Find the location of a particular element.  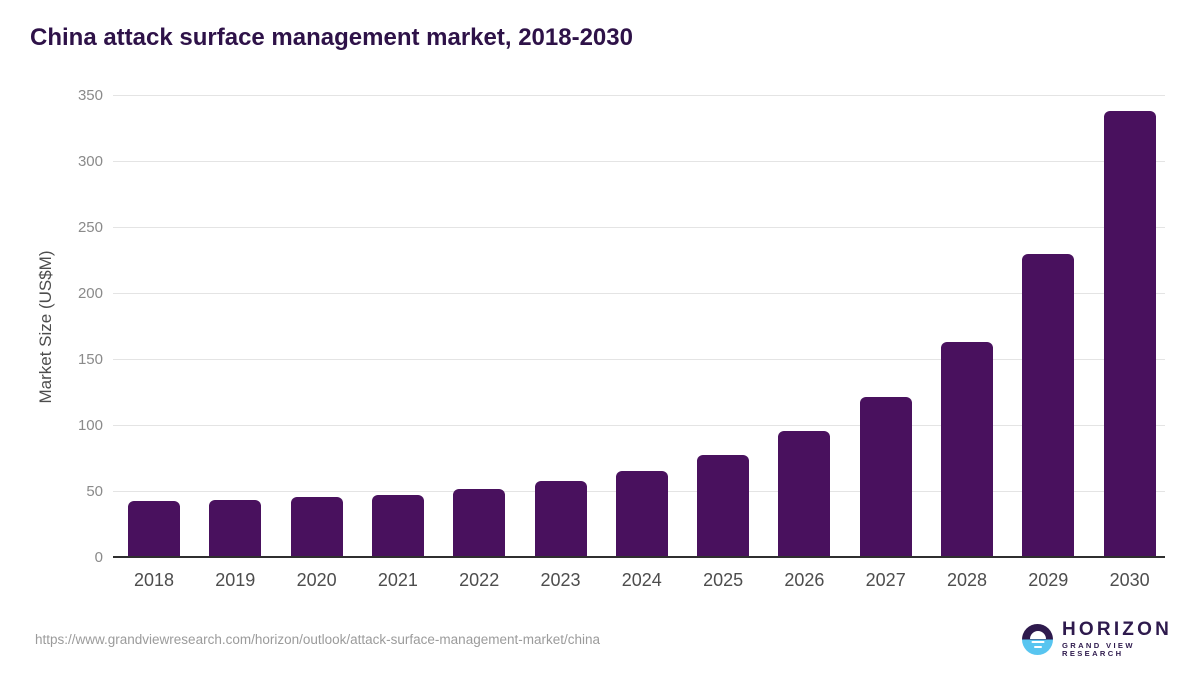

horizon-logo-icon is located at coordinates (1037, 639).